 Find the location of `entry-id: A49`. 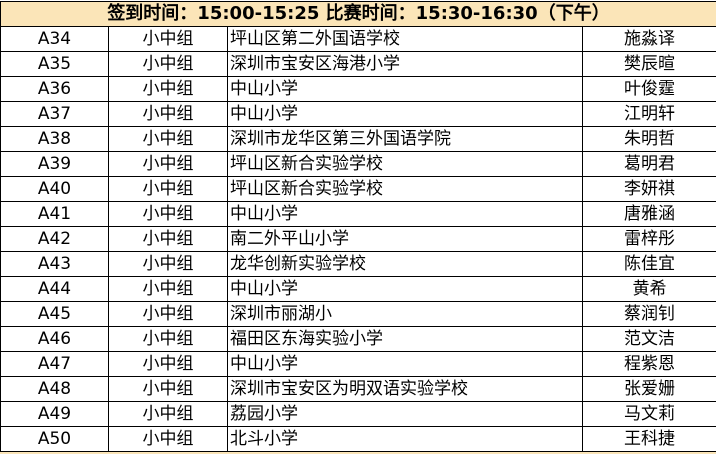

entry-id: A49 is located at coordinates (54, 414).